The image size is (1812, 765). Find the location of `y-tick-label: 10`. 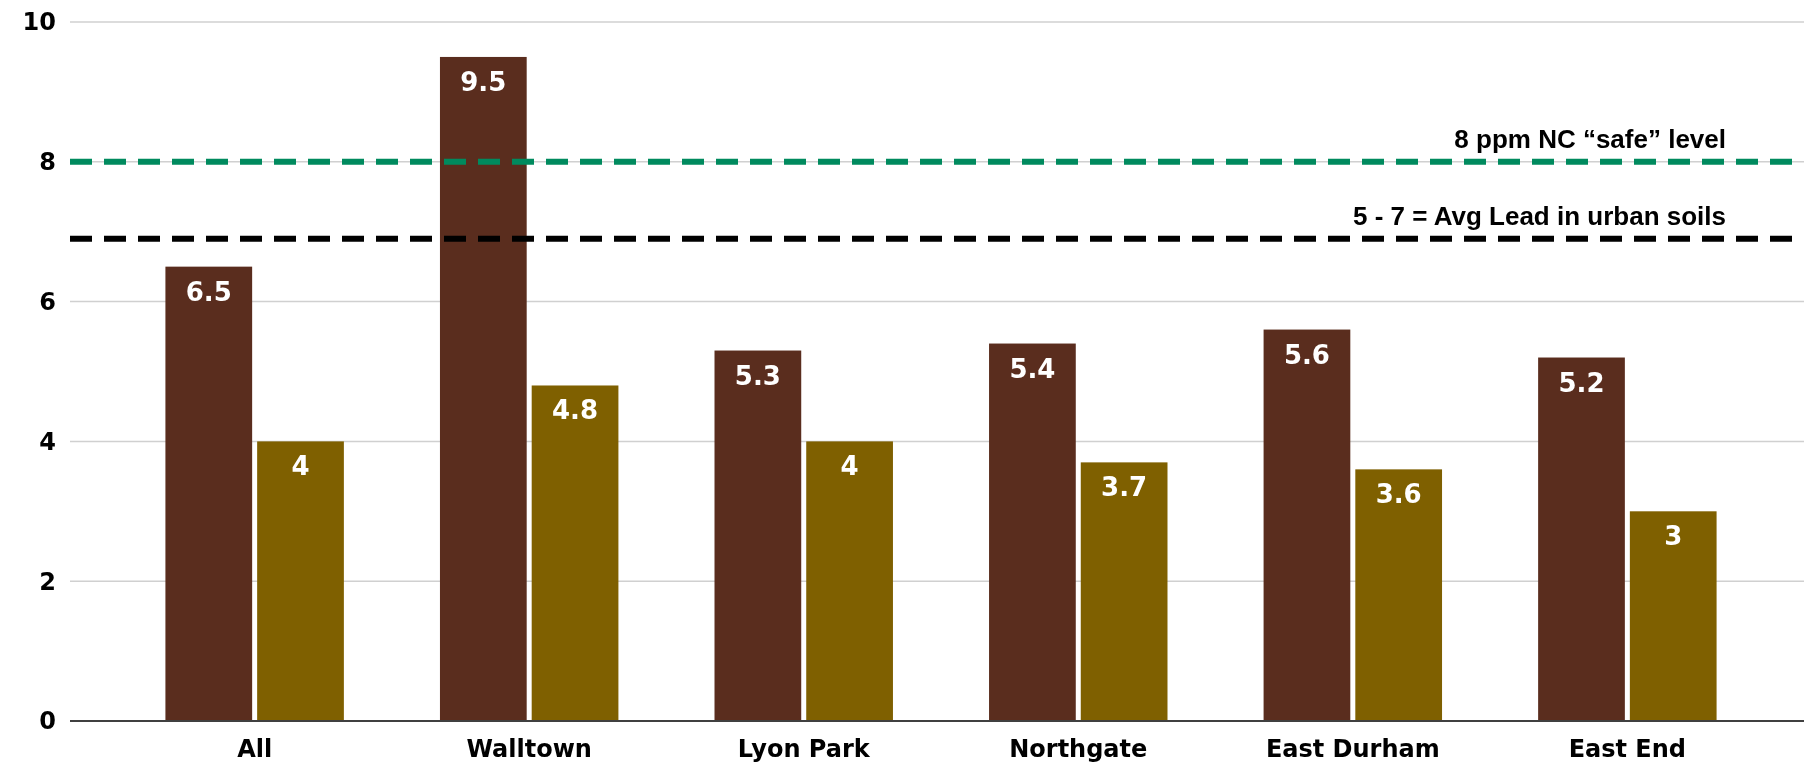

y-tick-label: 10 is located at coordinates (39, 22).